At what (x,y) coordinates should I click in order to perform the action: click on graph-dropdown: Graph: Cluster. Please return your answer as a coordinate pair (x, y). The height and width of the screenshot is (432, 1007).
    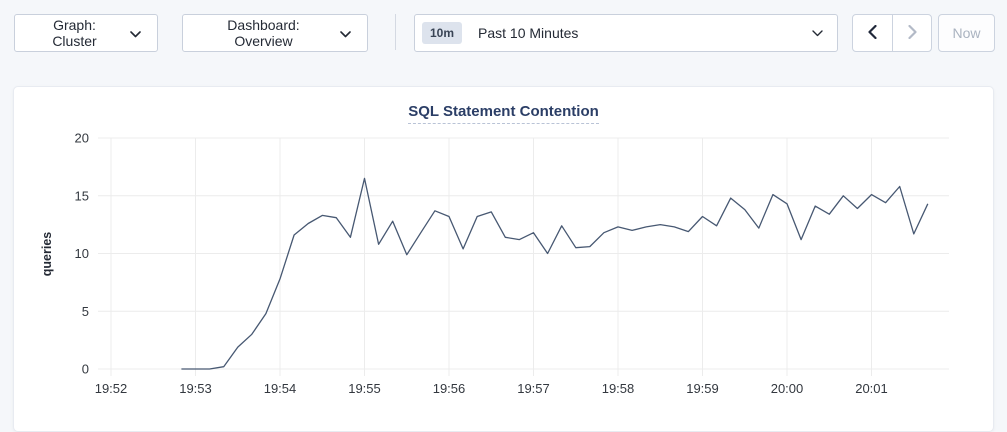
    Looking at the image, I should click on (86, 33).